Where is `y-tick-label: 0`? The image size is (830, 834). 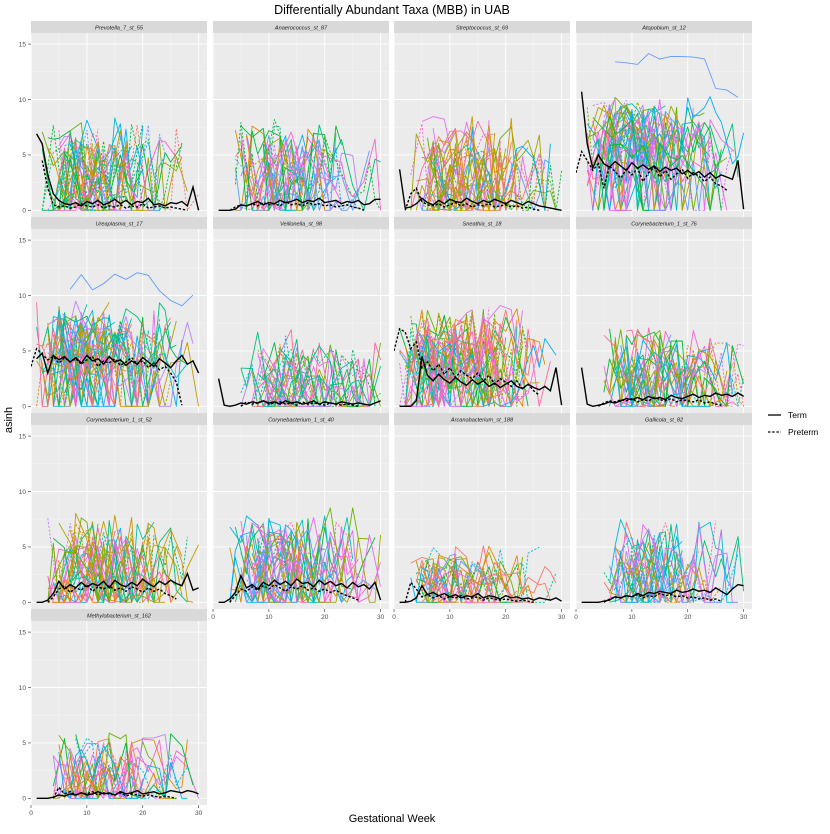
y-tick-label: 0 is located at coordinates (24, 211).